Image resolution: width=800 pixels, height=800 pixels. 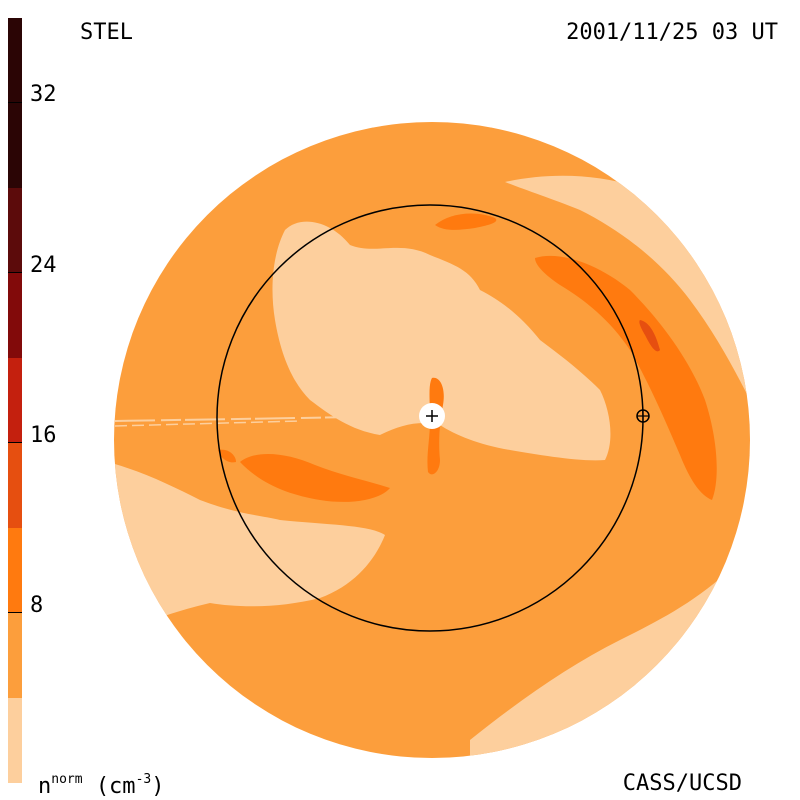 What do you see at coordinates (106, 32) in the screenshot?
I see `instrument-label: STEL` at bounding box center [106, 32].